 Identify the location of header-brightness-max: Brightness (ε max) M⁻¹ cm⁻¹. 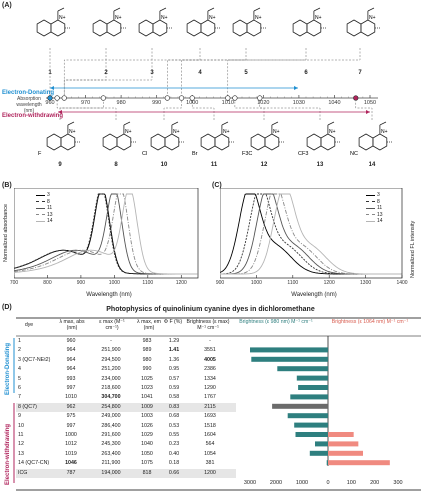
(208, 325).